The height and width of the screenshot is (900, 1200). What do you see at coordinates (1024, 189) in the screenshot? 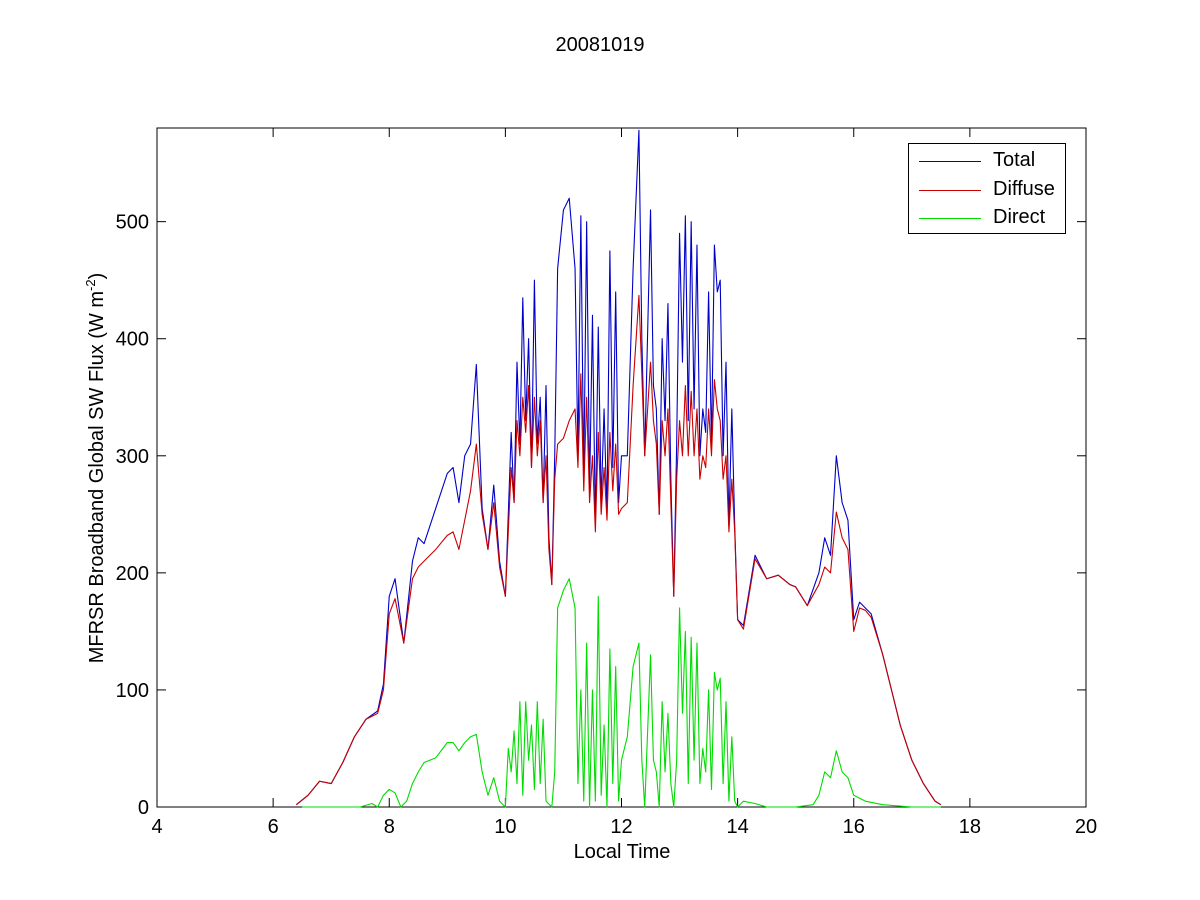
I see `legend-label-diffuse: Diffuse` at bounding box center [1024, 189].